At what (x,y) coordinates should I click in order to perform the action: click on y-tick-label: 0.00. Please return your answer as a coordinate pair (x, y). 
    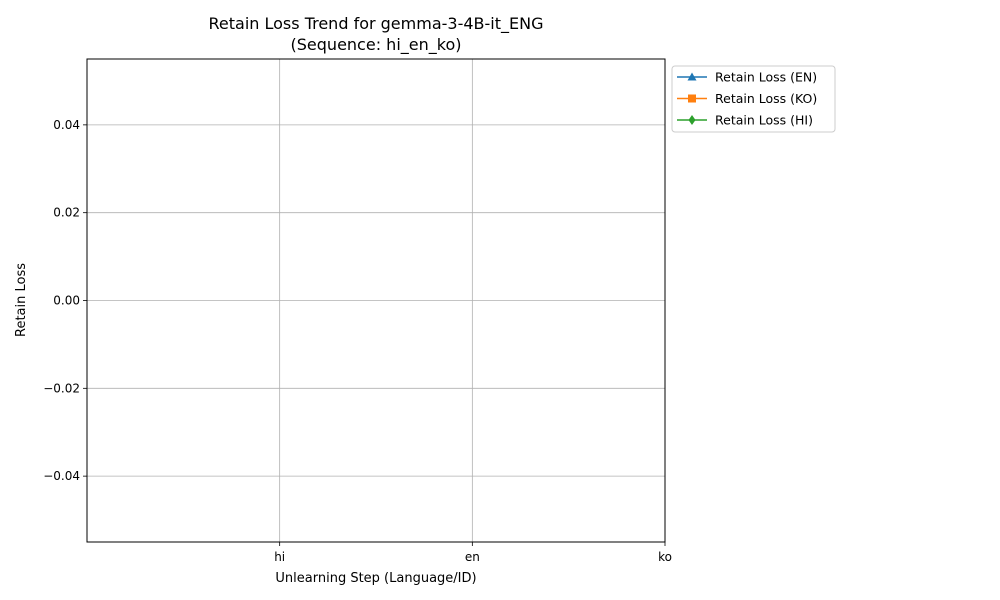
    Looking at the image, I should click on (66, 301).